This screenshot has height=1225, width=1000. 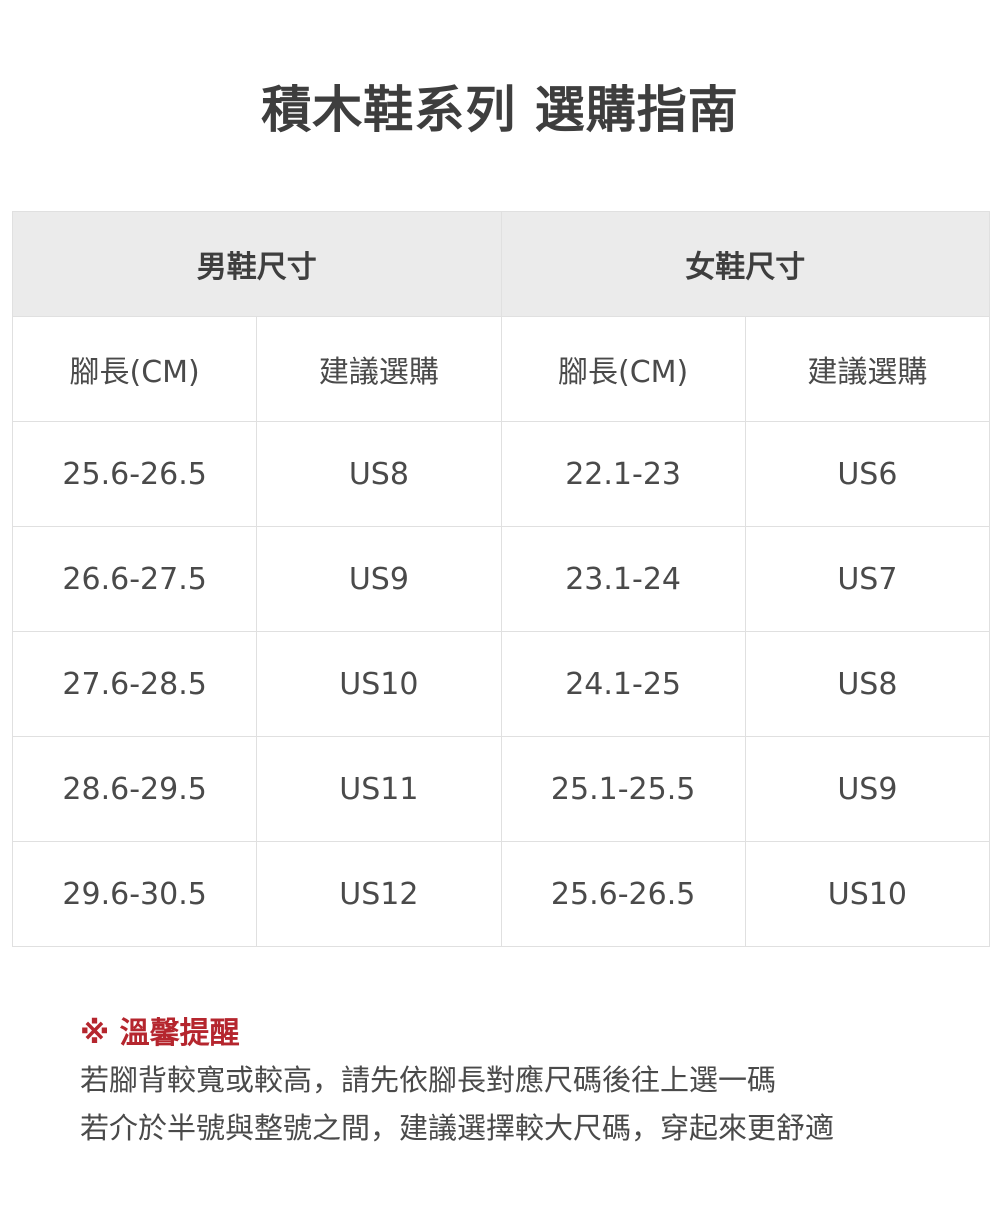 I want to click on table-cell: US7, so click(x=867, y=579).